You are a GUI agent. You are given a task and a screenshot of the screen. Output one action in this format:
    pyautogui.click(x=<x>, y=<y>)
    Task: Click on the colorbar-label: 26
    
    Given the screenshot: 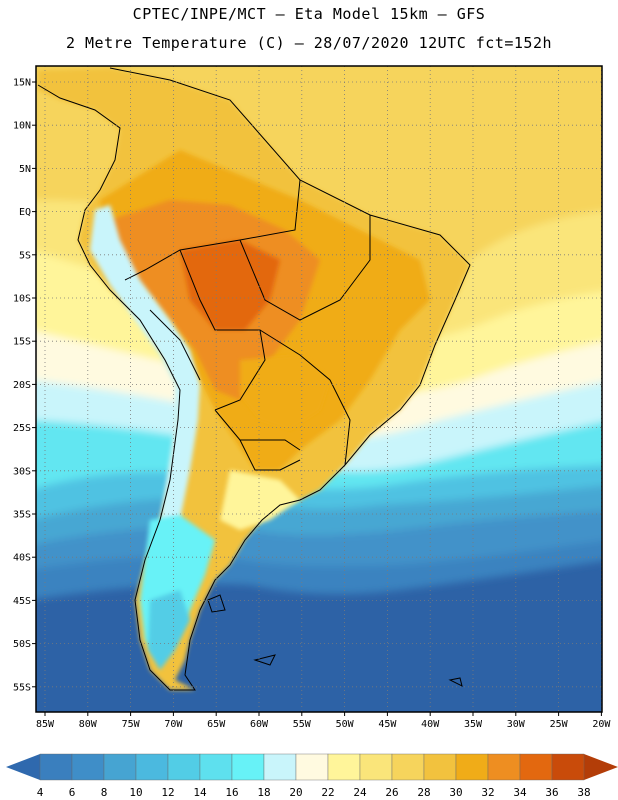 What is the action you would take?
    pyautogui.click(x=391, y=792)
    